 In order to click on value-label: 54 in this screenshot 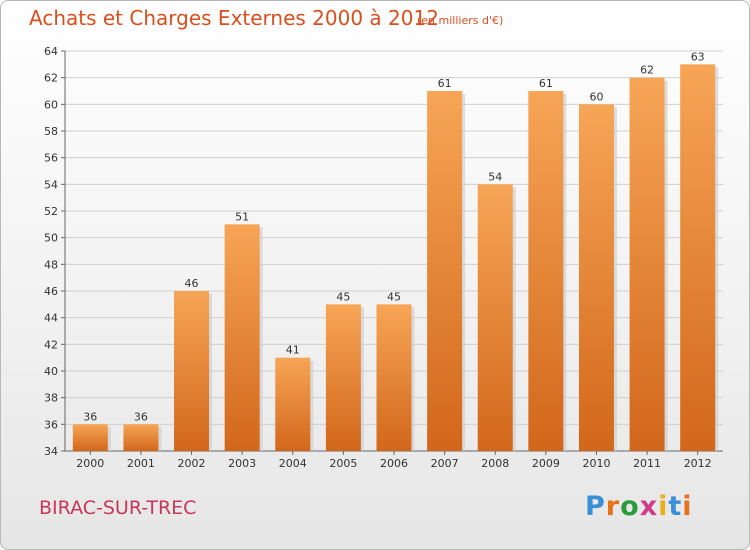, I will do `click(495, 176)`.